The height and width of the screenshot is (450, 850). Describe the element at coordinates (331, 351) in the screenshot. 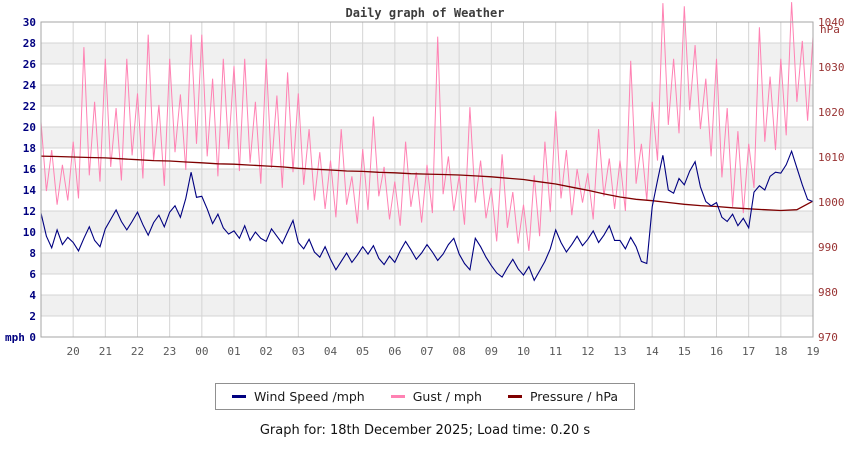

I see `svg-text: 04` at that location.